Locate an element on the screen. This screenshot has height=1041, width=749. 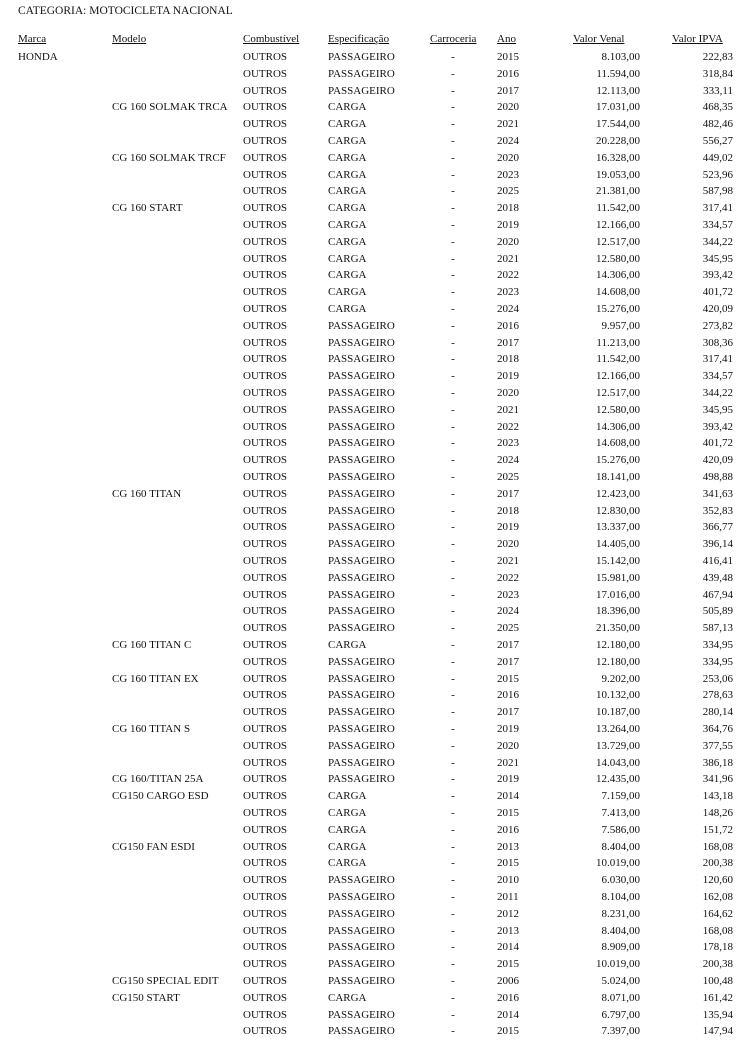
cell-valor-venal: 14.405,00 is located at coordinates (618, 544).